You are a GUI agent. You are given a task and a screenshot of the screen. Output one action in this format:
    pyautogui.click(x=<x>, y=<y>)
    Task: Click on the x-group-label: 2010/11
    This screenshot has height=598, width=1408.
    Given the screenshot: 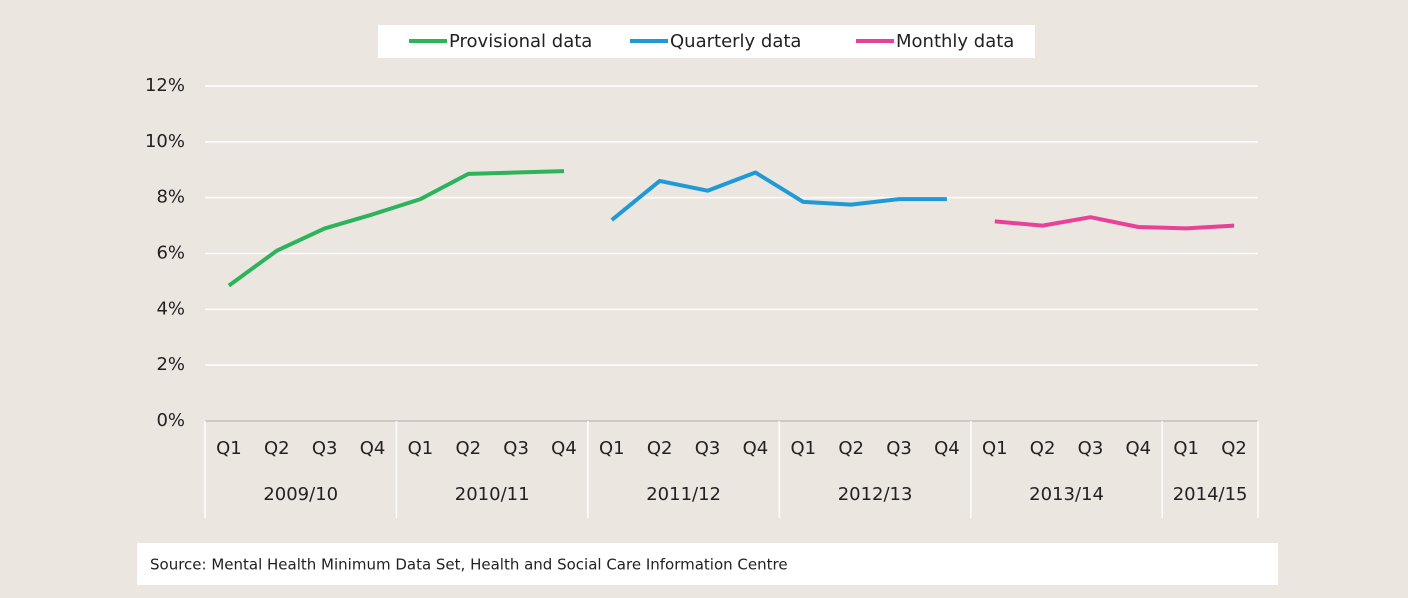 What is the action you would take?
    pyautogui.click(x=492, y=494)
    